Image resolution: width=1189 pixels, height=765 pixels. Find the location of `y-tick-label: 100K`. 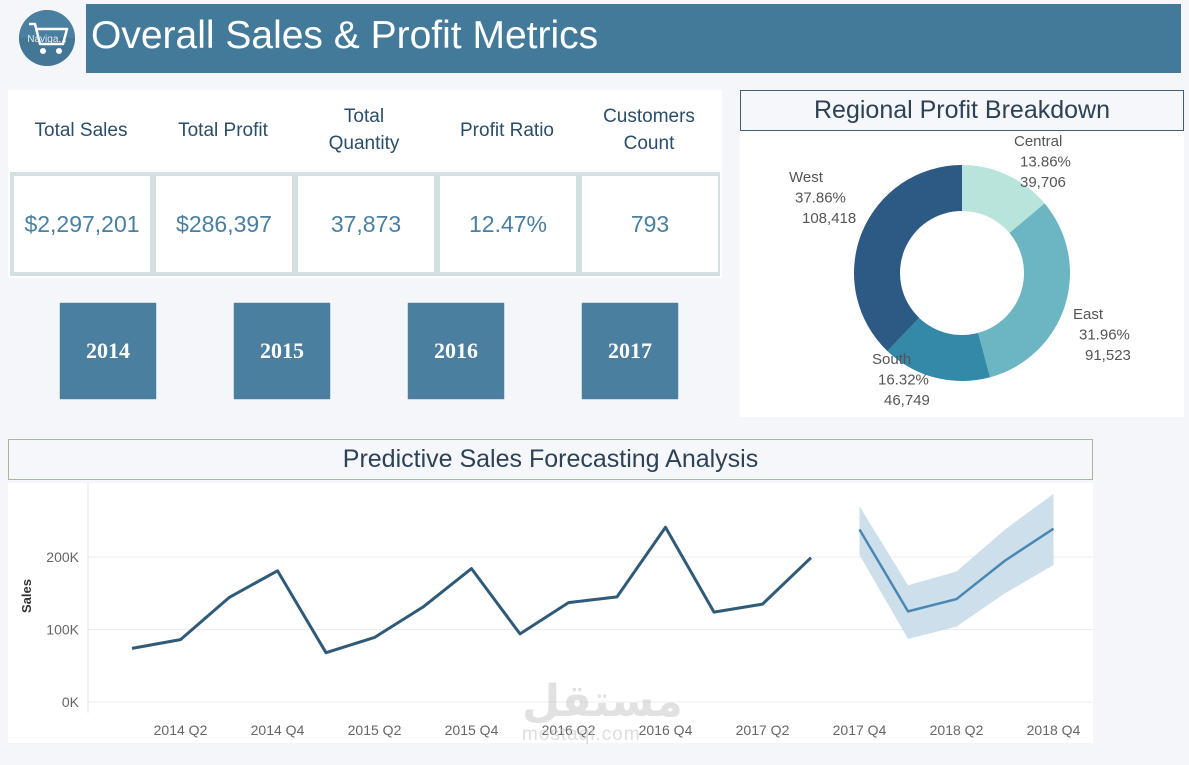

y-tick-label: 100K is located at coordinates (62, 630).